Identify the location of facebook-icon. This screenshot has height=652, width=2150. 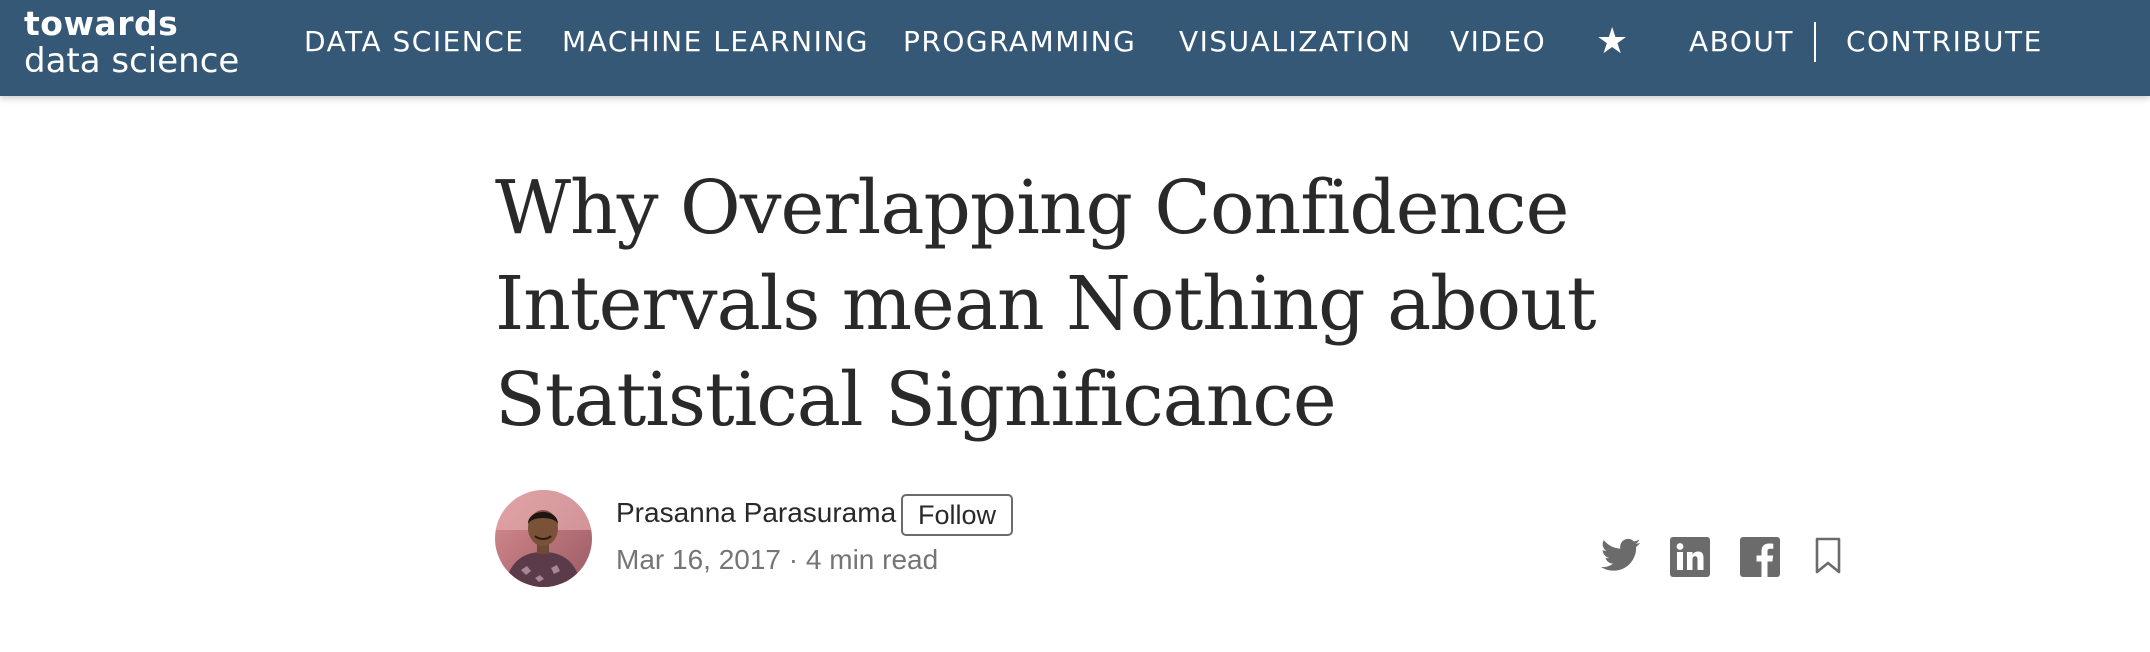
(1760, 557).